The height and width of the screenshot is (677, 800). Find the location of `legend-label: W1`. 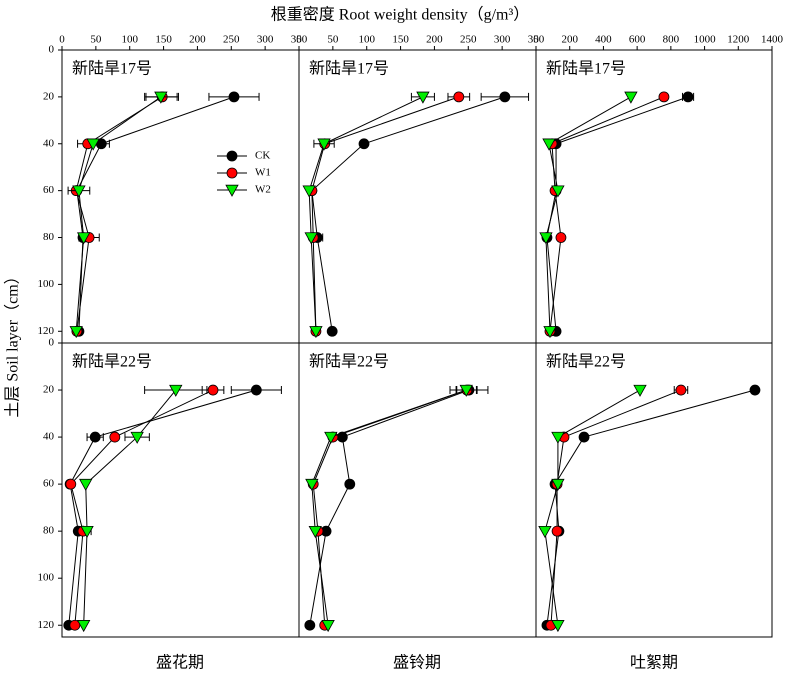

legend-label: W1 is located at coordinates (263, 173).